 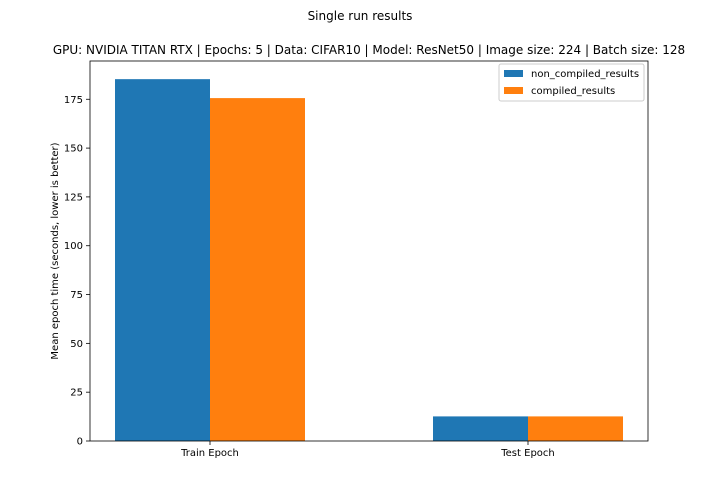 I want to click on y-tick-label: 0, so click(x=80, y=442).